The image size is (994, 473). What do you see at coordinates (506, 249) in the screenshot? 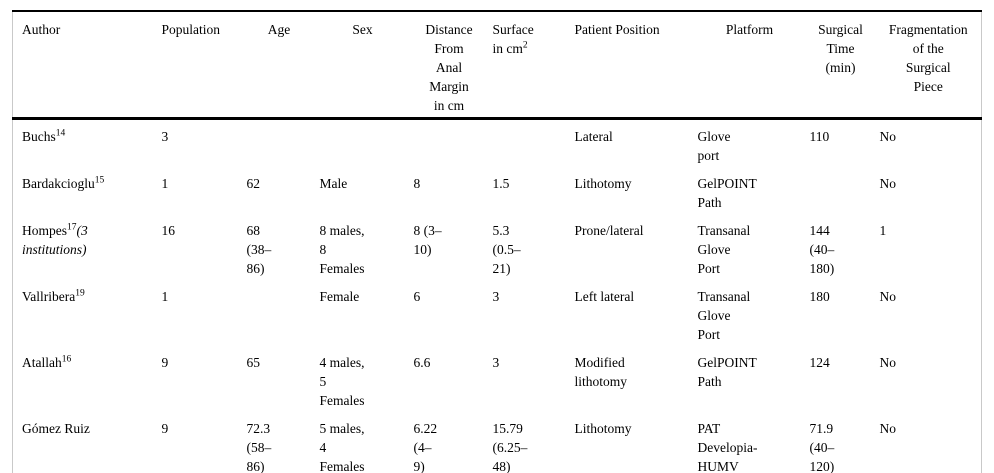
I see `cell-surface: 5.3 (0.5– 21)` at bounding box center [506, 249].